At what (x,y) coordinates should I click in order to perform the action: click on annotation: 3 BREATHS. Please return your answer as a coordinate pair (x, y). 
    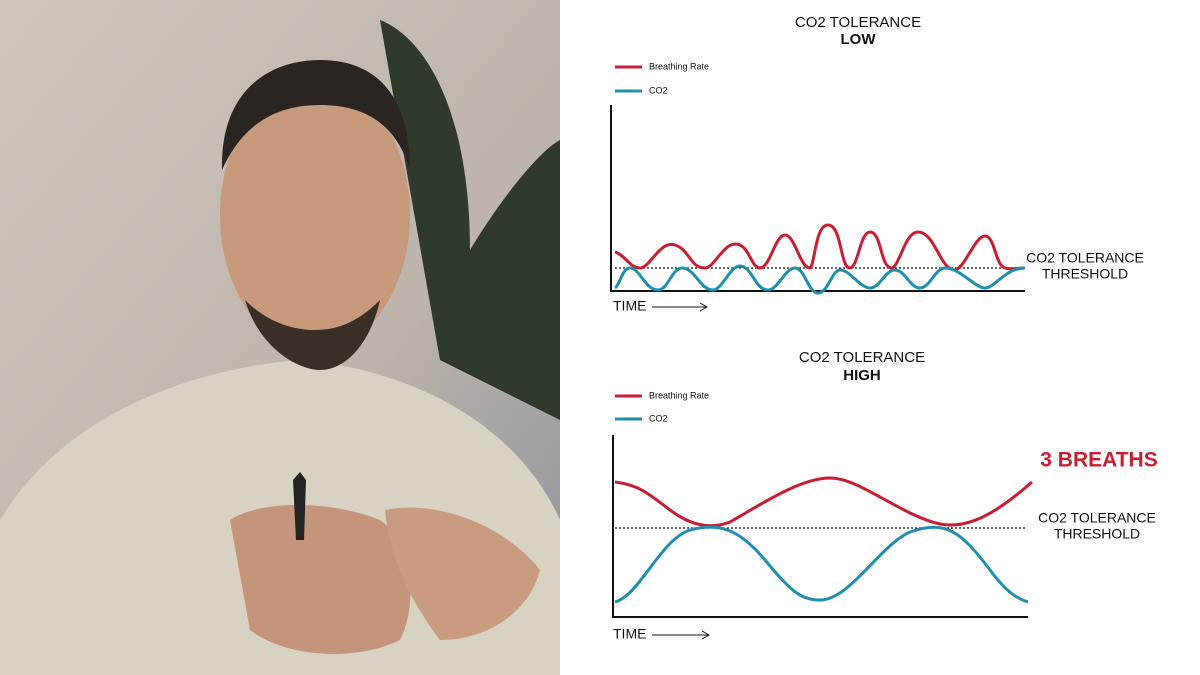
    Looking at the image, I should click on (1098, 460).